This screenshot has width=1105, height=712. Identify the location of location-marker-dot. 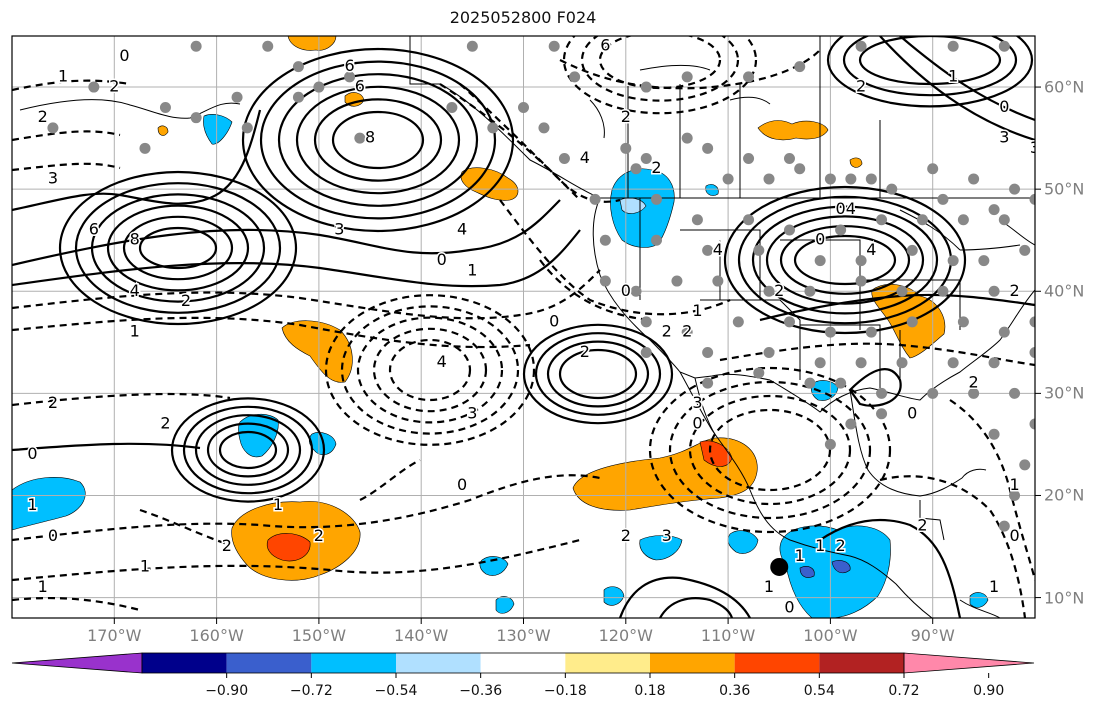
(779, 566).